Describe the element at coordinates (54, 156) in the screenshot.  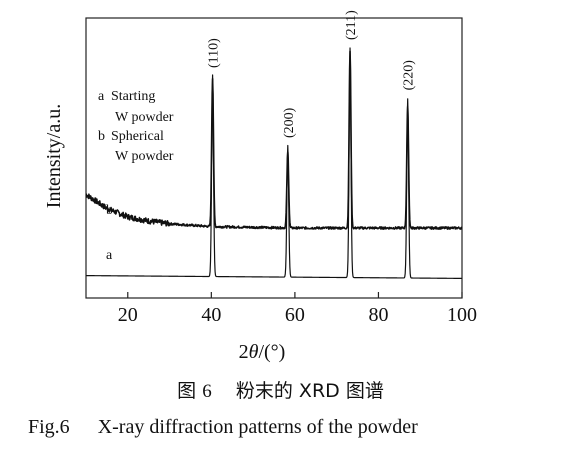
I see `y-axis-label: Intensity/a.u.` at that location.